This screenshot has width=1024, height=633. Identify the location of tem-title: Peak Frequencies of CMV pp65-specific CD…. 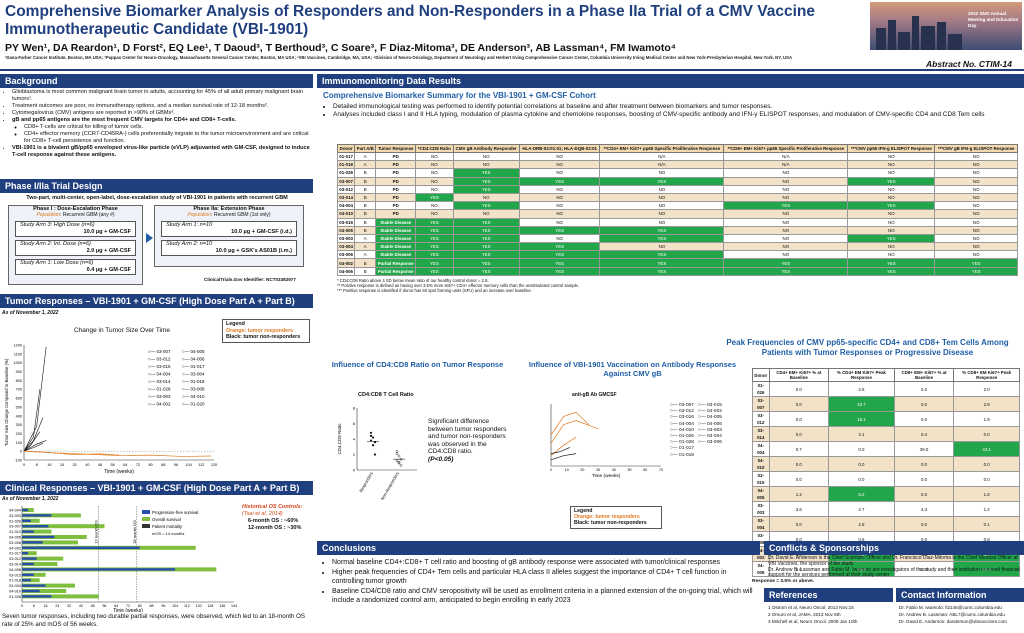
(867, 347).